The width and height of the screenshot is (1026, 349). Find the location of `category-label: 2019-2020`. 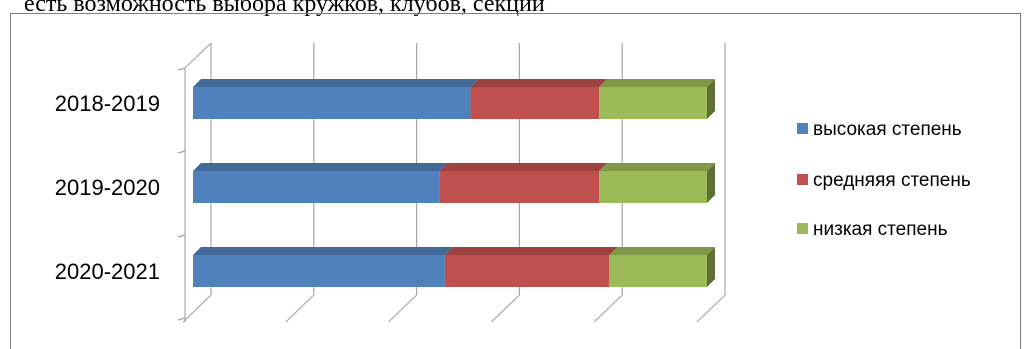

category-label: 2019-2020 is located at coordinates (107, 187).